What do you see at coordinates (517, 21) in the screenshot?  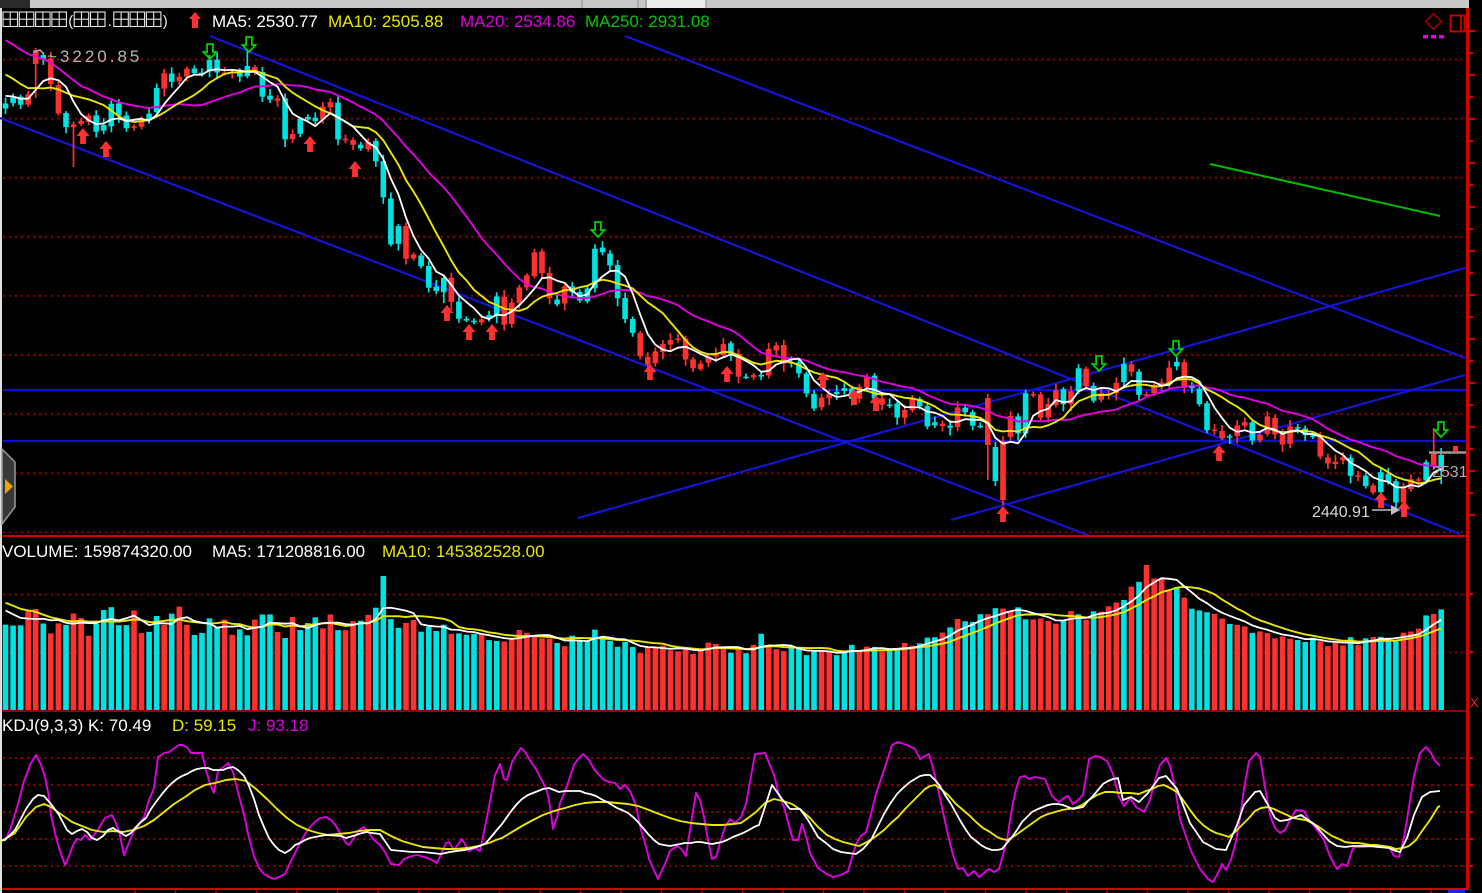 I see `svg-text: MA20: 2534.86` at bounding box center [517, 21].